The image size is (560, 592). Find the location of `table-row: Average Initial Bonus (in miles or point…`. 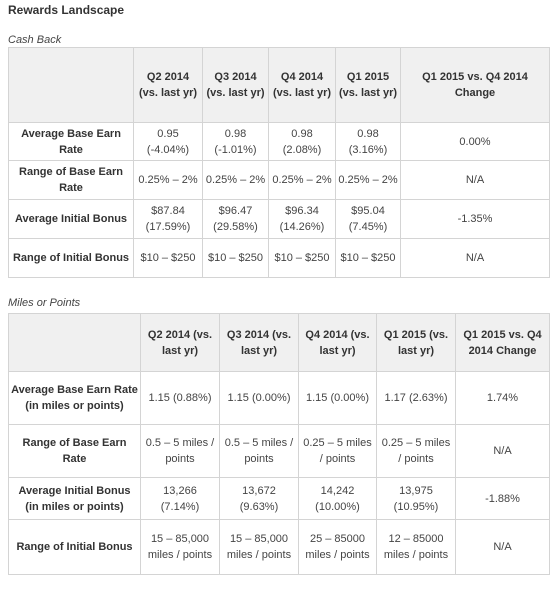

table-row: Average Initial Bonus (in miles or point… is located at coordinates (279, 498).